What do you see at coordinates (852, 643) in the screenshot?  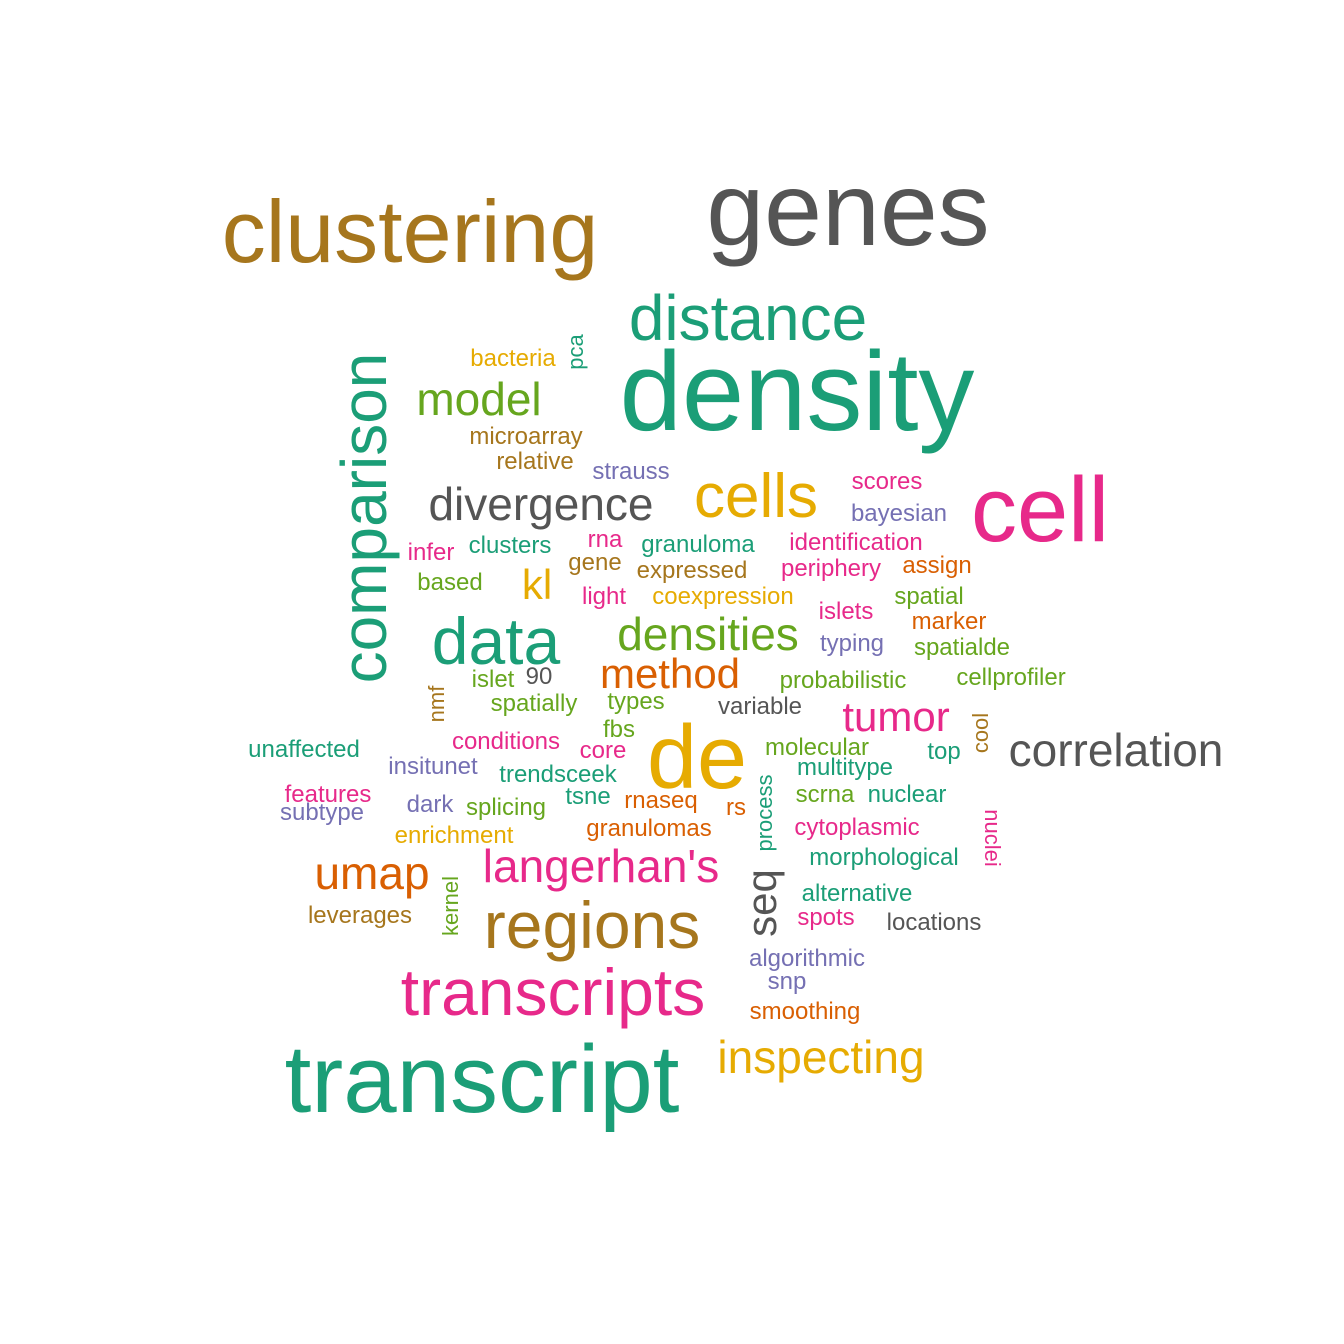 I see `word-typing: typing` at bounding box center [852, 643].